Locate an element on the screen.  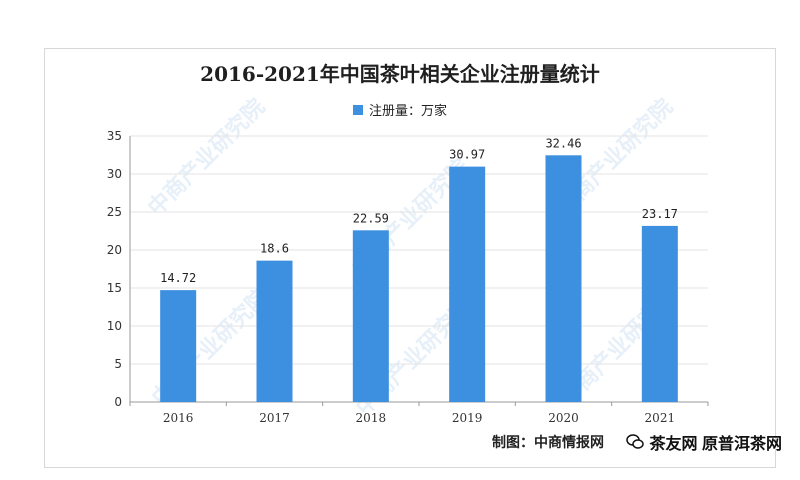
x-tick-label: 2020 is located at coordinates (563, 418).